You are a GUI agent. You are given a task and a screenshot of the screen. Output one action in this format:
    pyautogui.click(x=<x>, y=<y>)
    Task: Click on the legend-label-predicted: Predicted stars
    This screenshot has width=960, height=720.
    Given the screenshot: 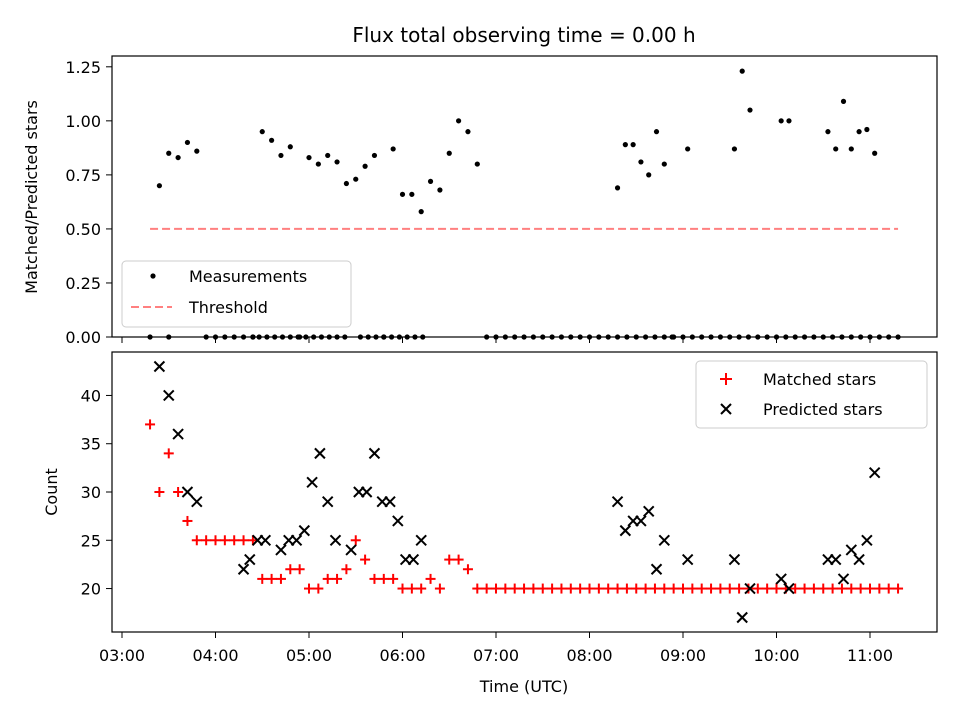 What is the action you would take?
    pyautogui.click(x=823, y=409)
    